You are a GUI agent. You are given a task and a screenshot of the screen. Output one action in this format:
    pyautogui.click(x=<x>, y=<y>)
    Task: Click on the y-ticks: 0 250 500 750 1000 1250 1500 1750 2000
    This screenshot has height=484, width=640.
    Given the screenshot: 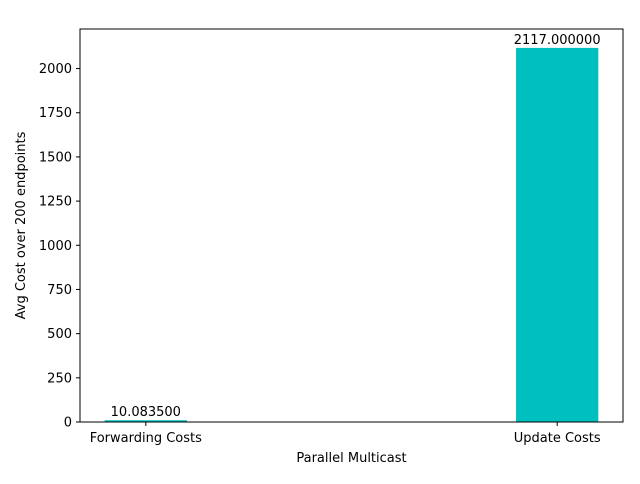 What is the action you would take?
    pyautogui.click(x=59, y=246)
    